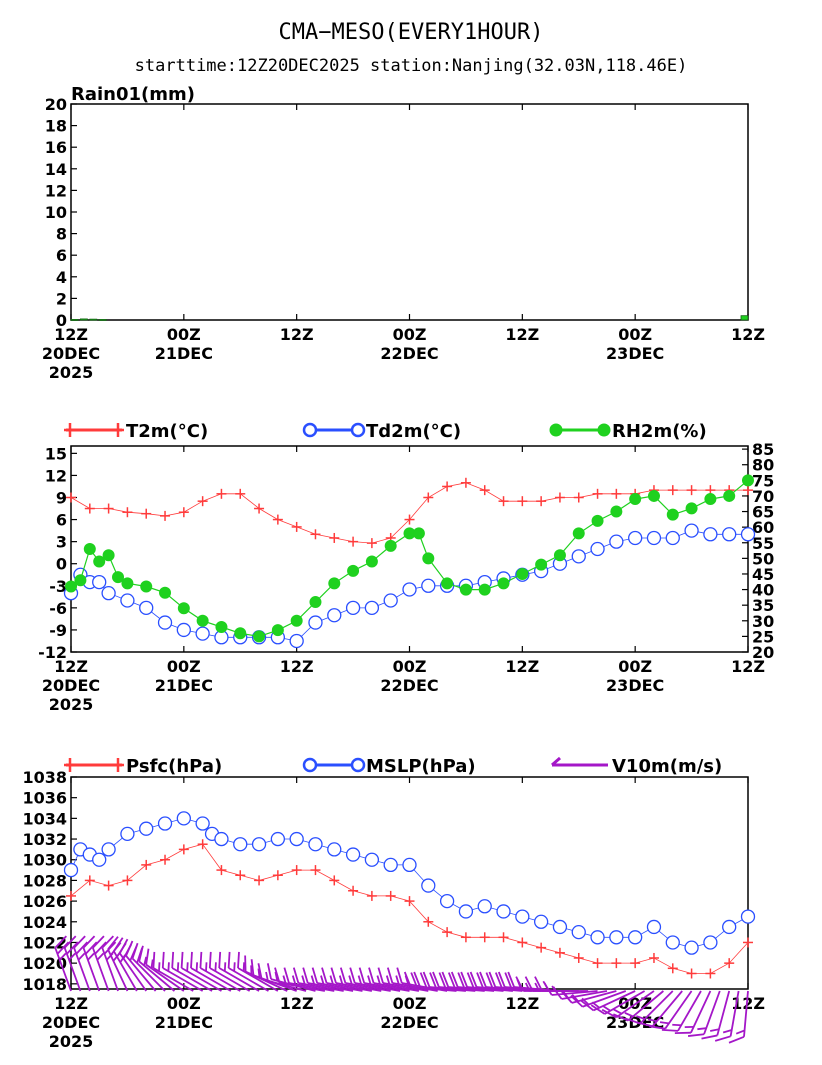 This screenshot has height=1065, width=822. Describe the element at coordinates (71, 353) in the screenshot. I see `x-tick-label: 20DEC` at that location.